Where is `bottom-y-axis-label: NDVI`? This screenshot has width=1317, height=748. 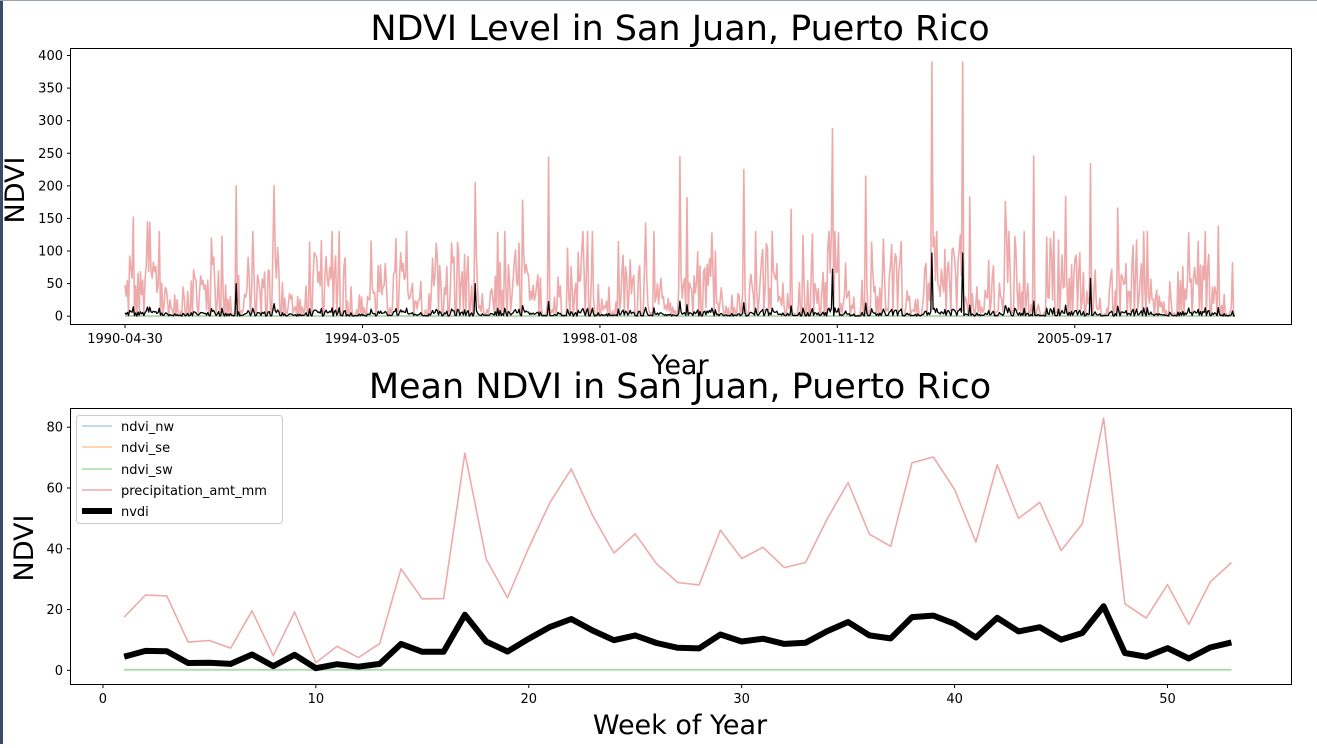 bottom-y-axis-label: NDVI is located at coordinates (24, 548).